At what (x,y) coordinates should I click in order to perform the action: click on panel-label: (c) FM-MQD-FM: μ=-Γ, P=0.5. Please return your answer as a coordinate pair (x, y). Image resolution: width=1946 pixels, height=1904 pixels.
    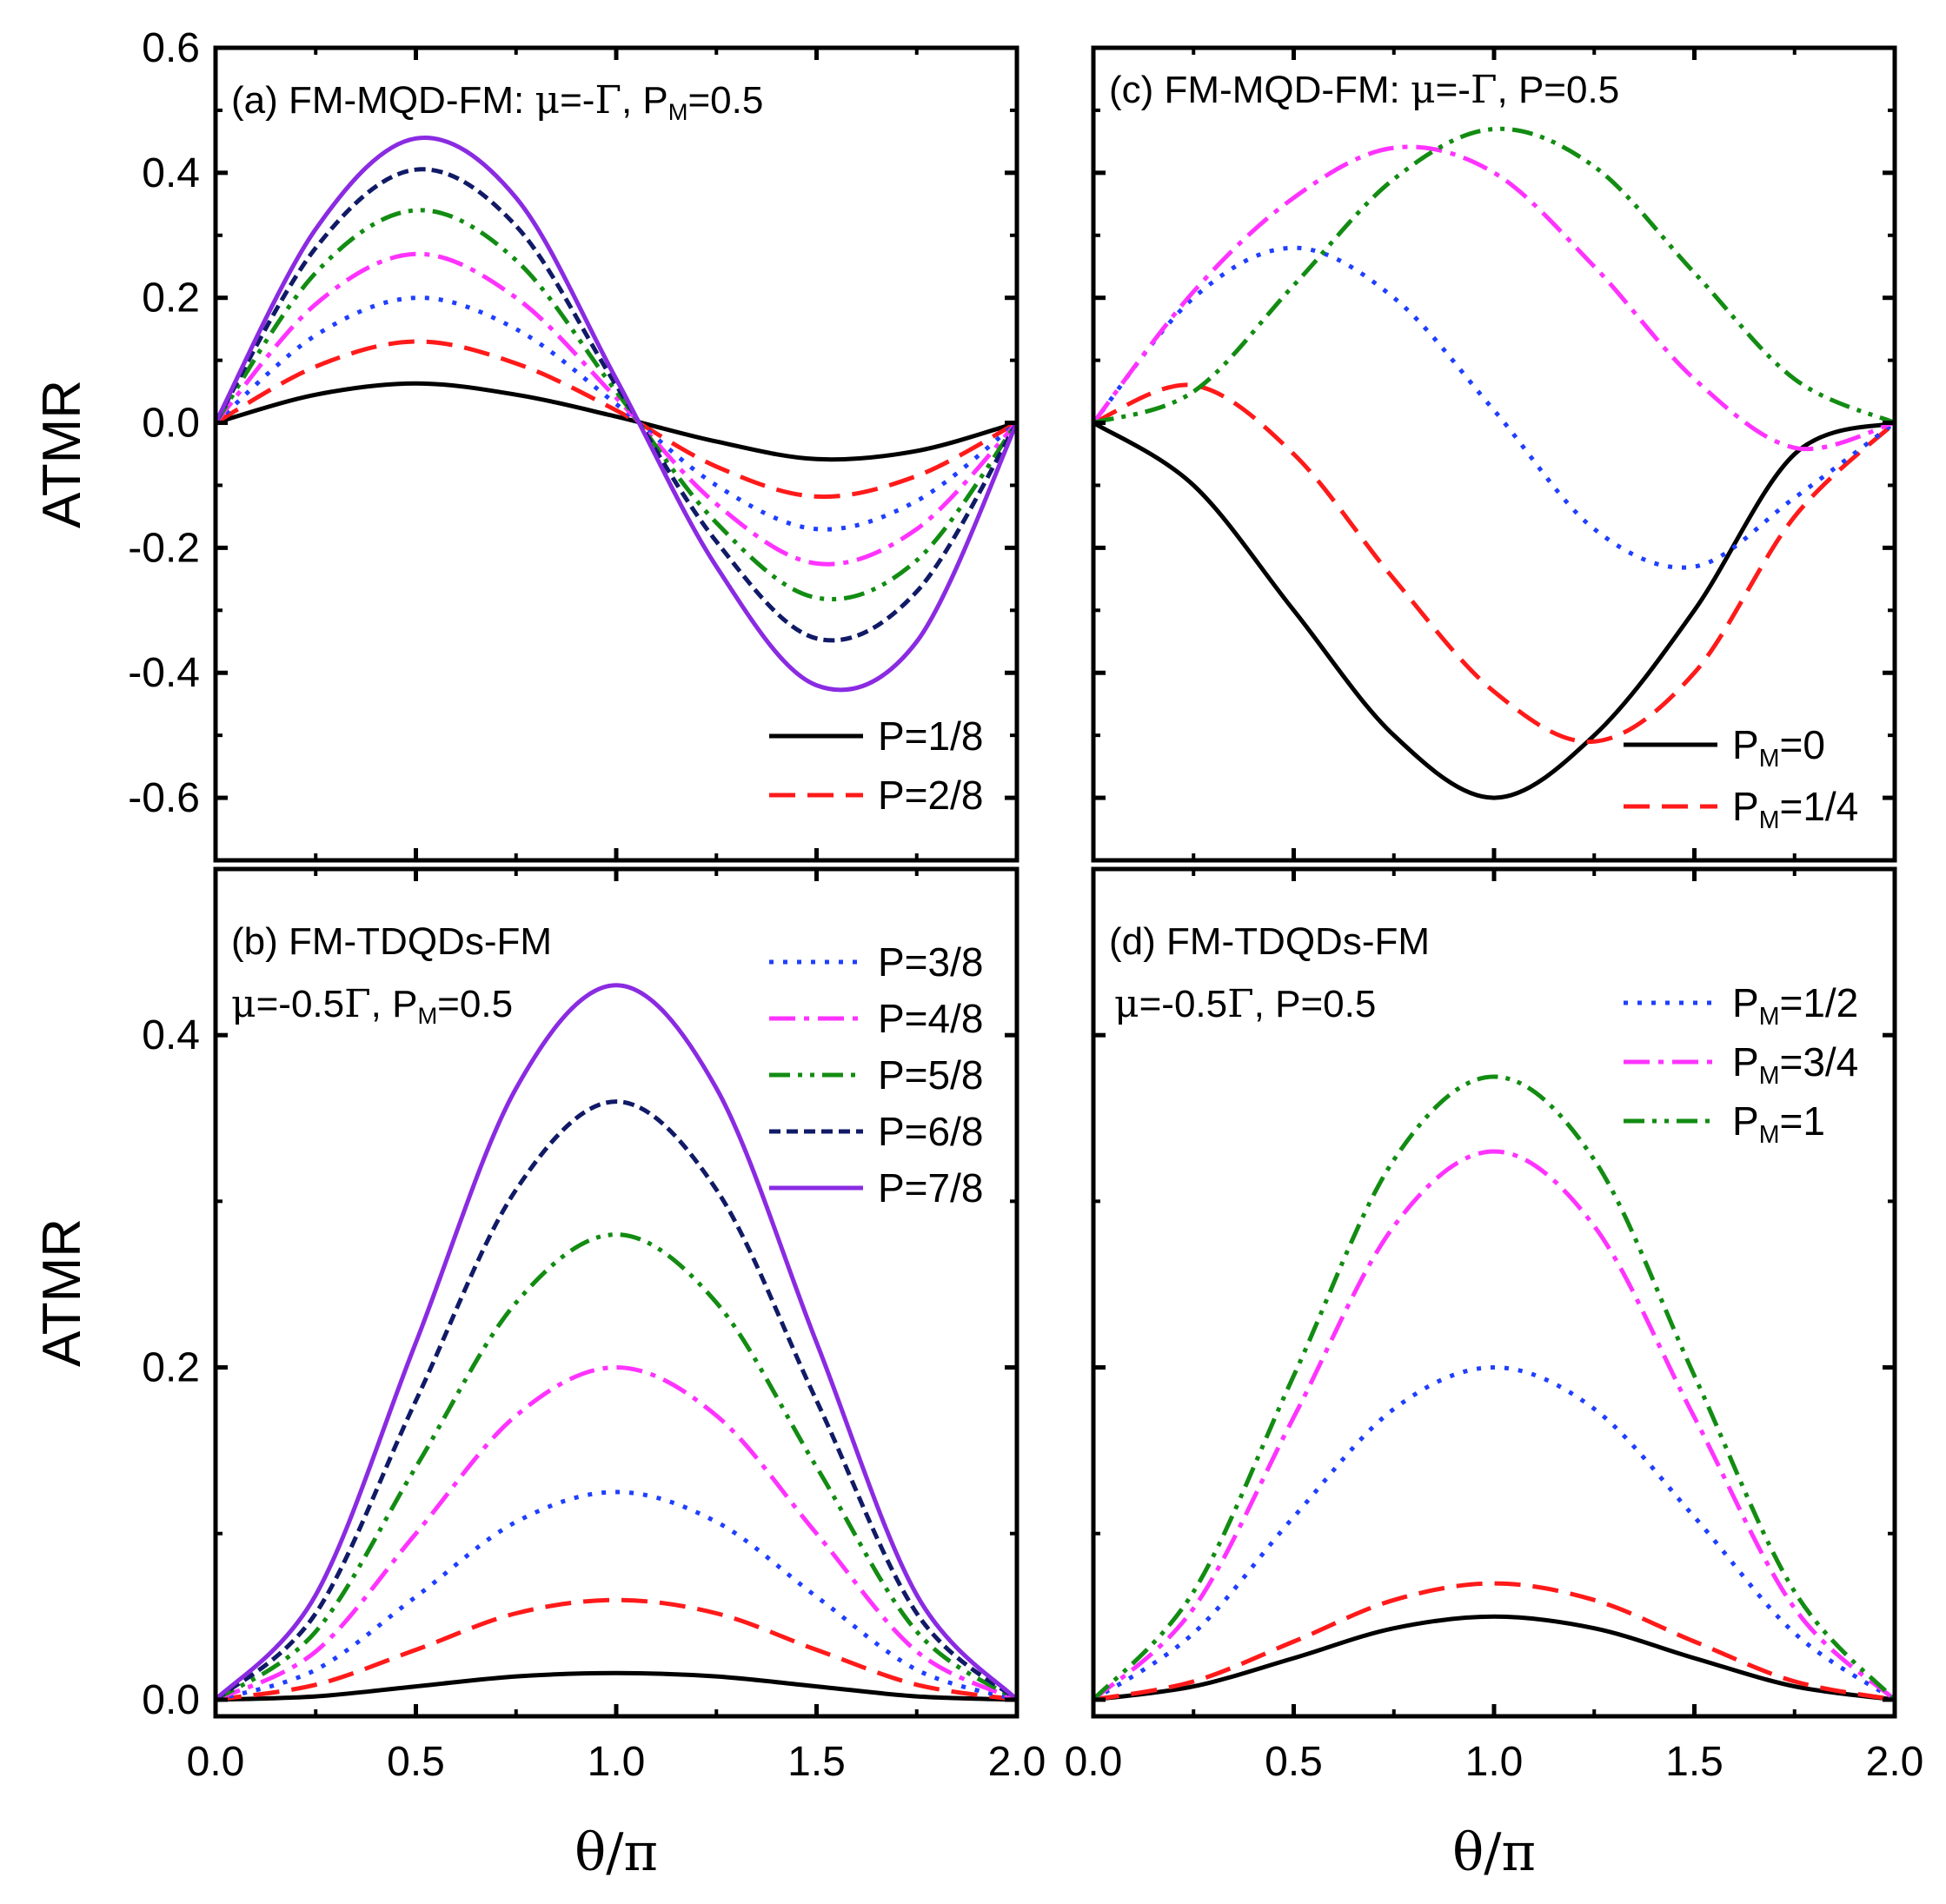
    Looking at the image, I should click on (1364, 90).